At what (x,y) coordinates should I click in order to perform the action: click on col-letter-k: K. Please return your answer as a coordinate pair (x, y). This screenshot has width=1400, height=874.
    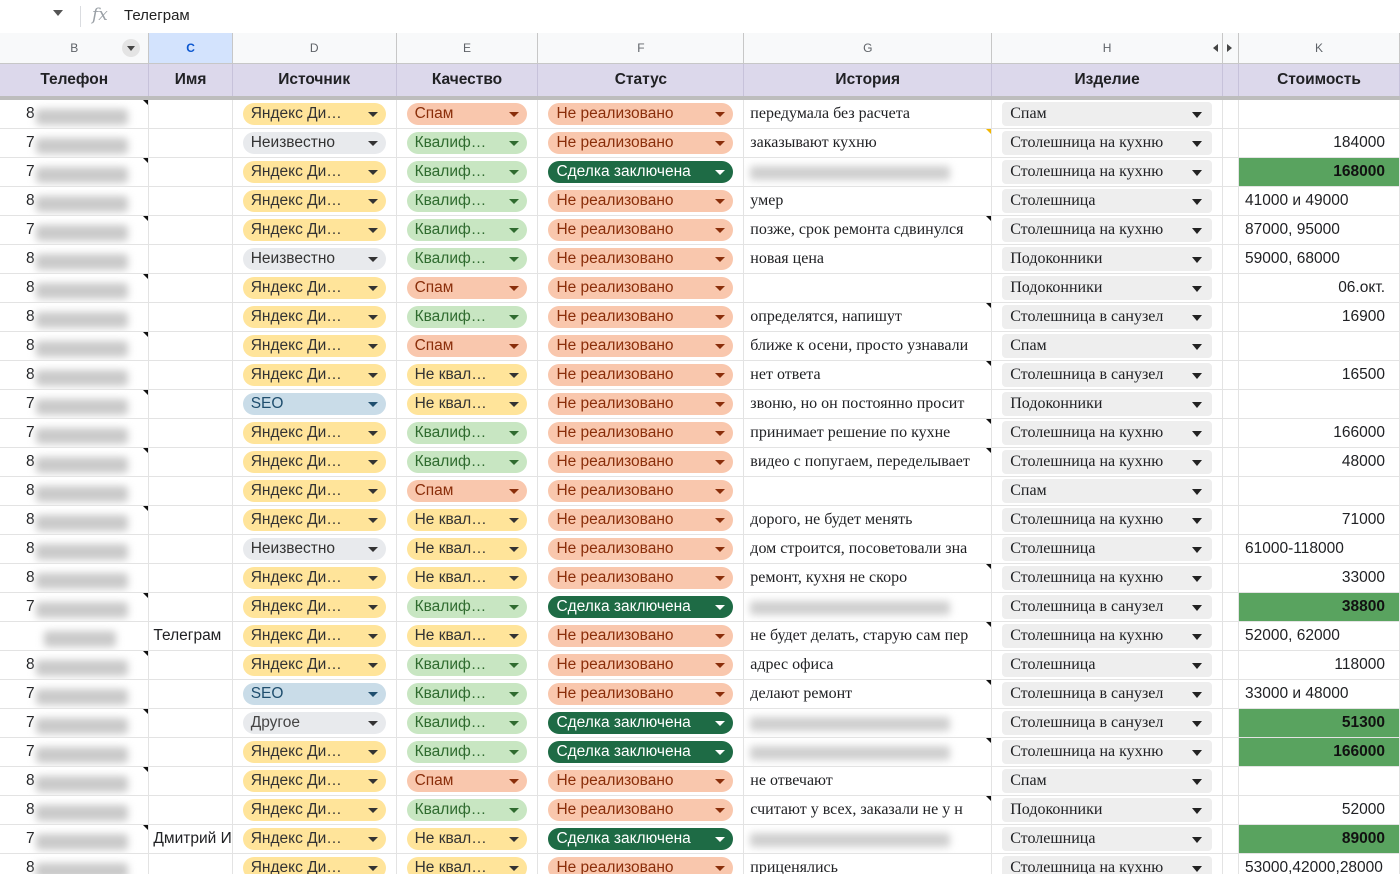
    Looking at the image, I should click on (1319, 48).